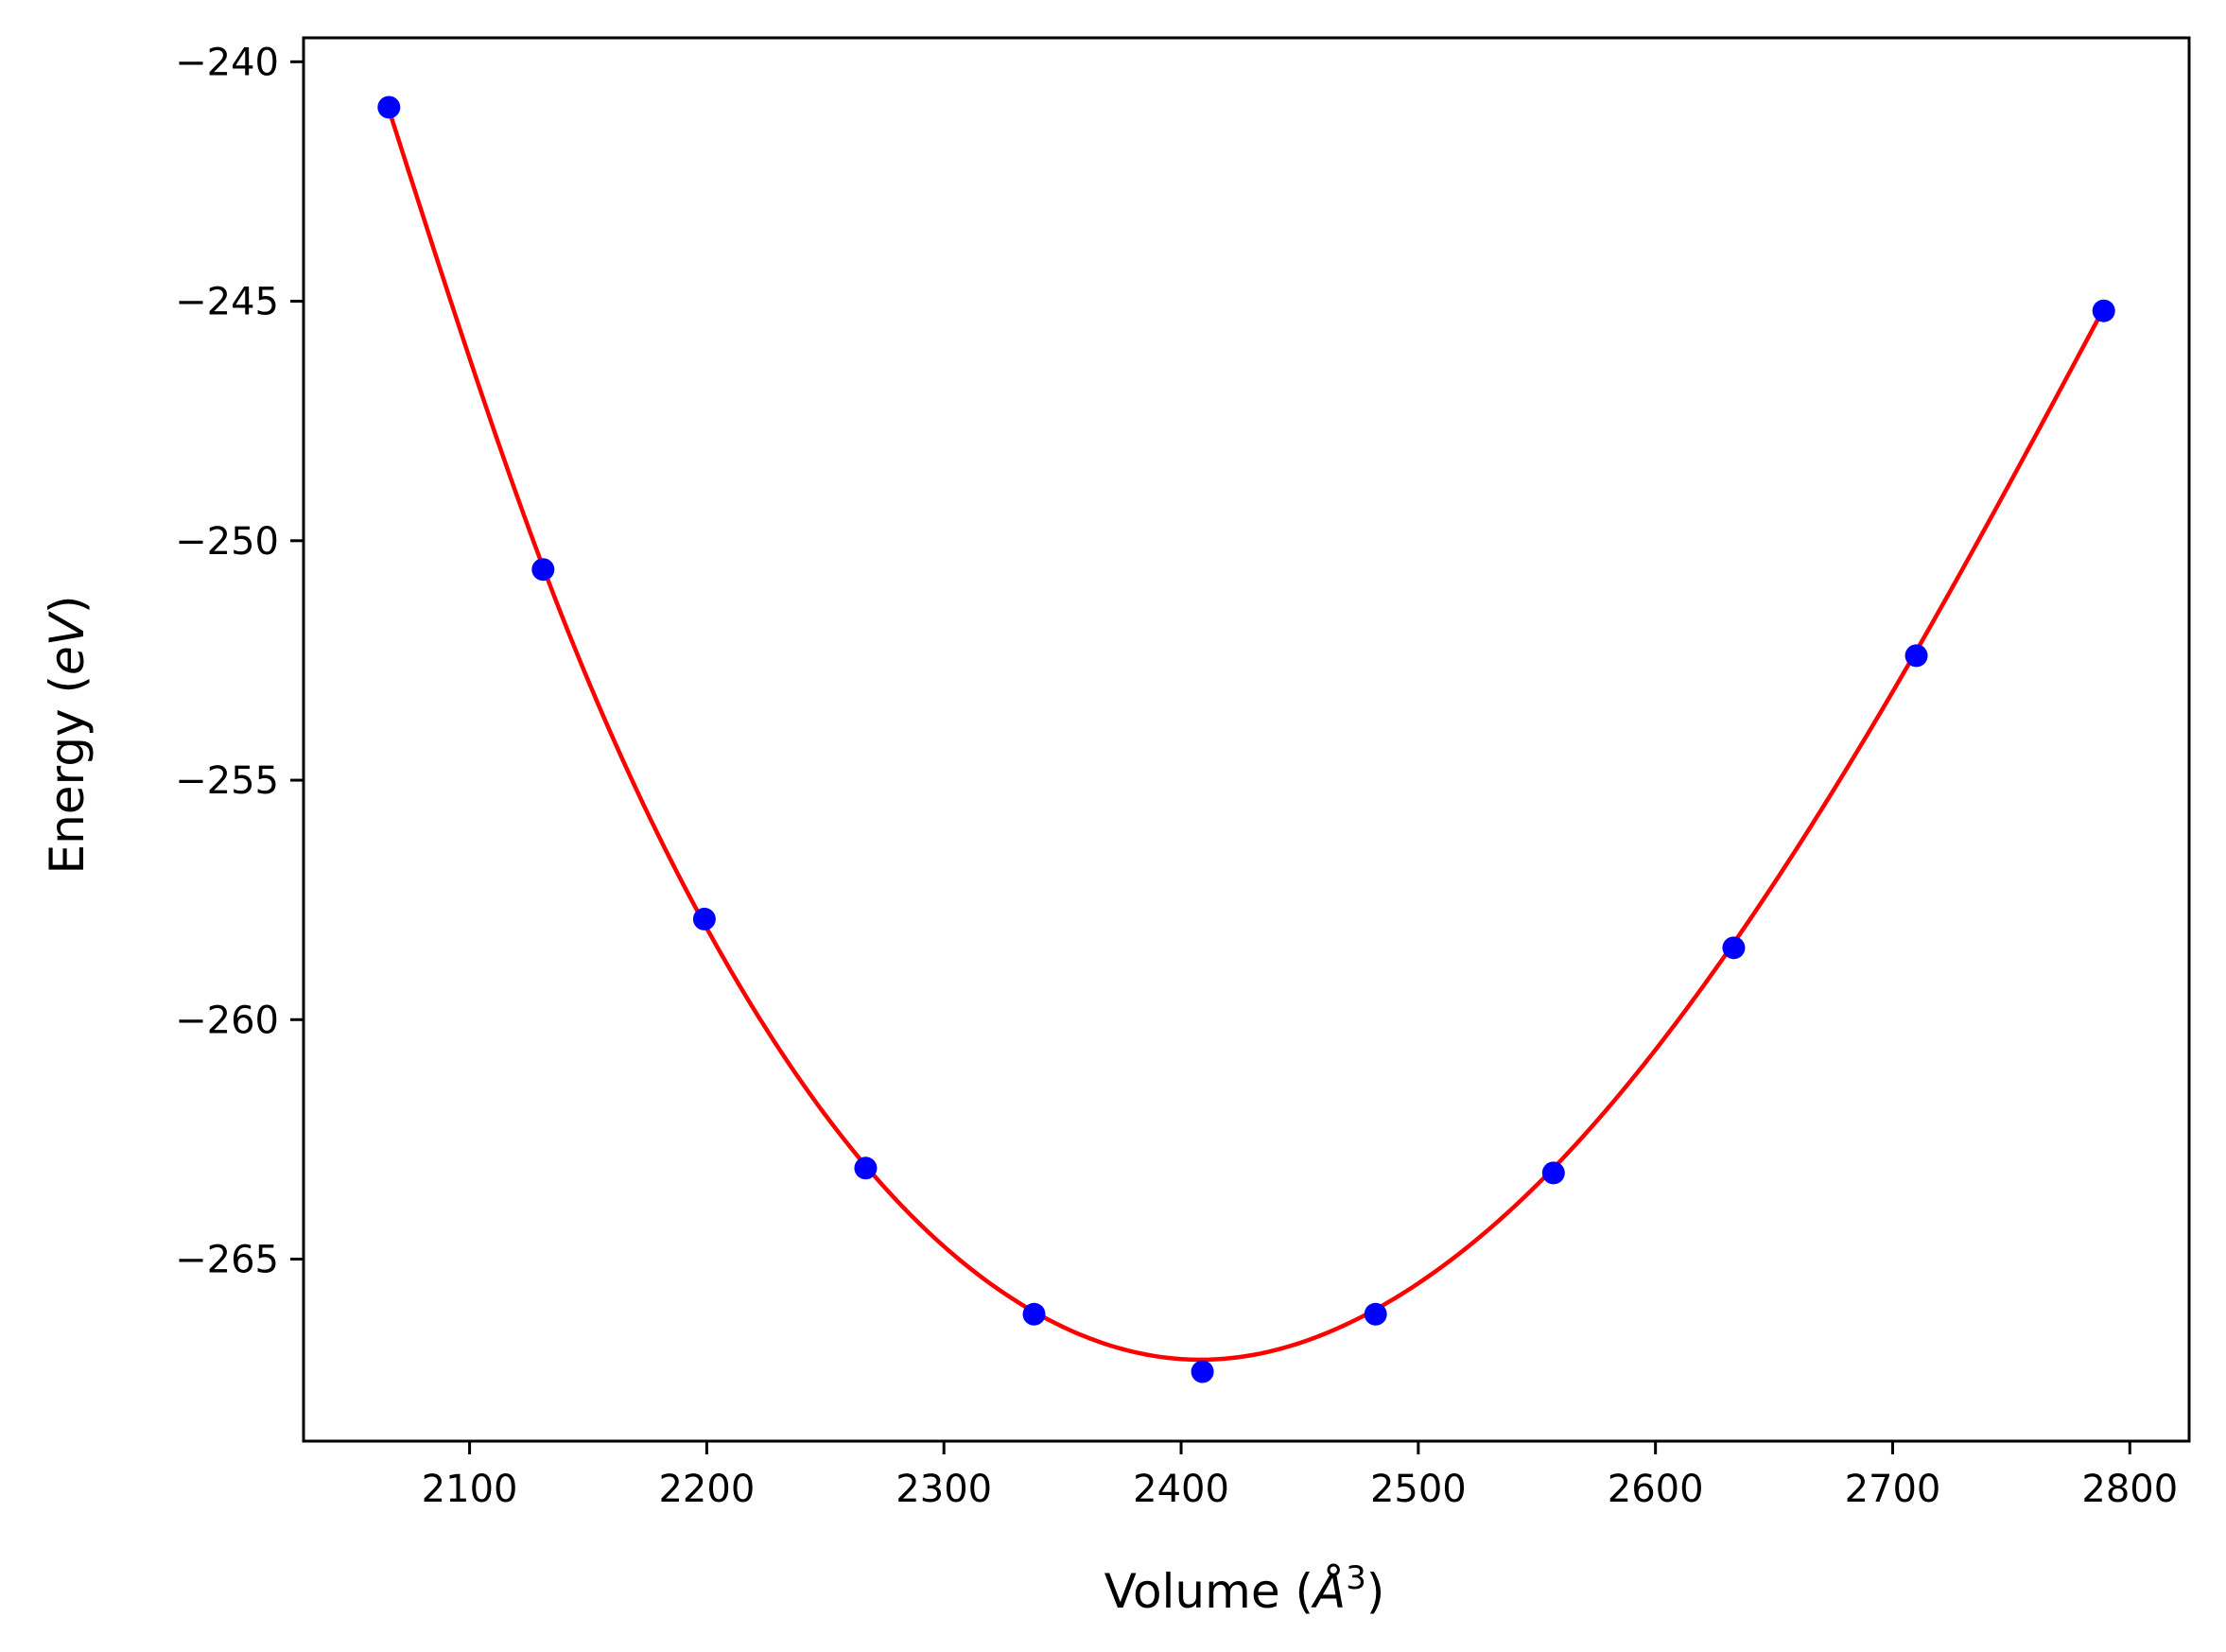 The image size is (2226, 1652). Describe the element at coordinates (1893, 1490) in the screenshot. I see `x-tick-label: 2700` at that location.